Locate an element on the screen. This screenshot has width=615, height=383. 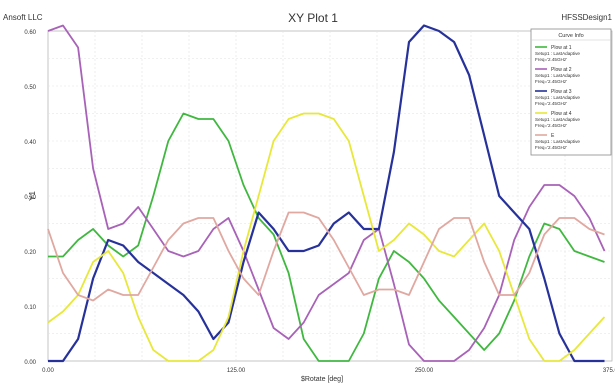
legend-series-name: E is located at coordinates (553, 136).